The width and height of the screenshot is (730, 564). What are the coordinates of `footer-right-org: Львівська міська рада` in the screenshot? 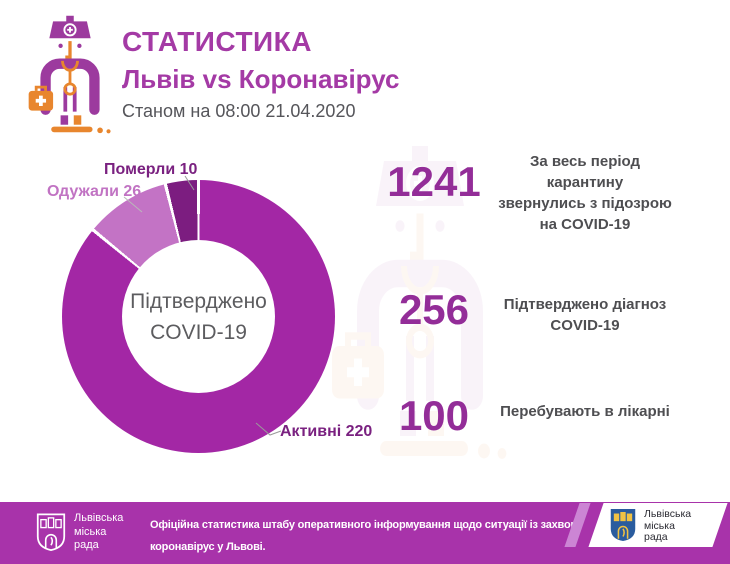 It's located at (668, 525).